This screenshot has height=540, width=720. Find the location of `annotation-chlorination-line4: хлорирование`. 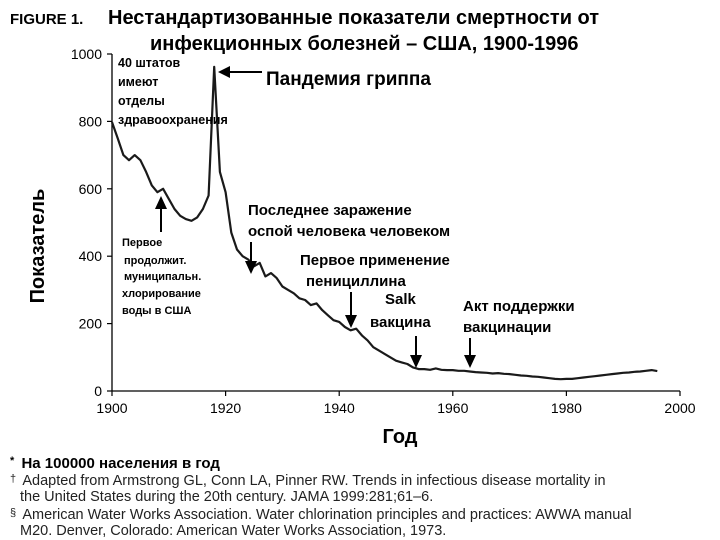

annotation-chlorination-line4: хлорирование is located at coordinates (161, 294).